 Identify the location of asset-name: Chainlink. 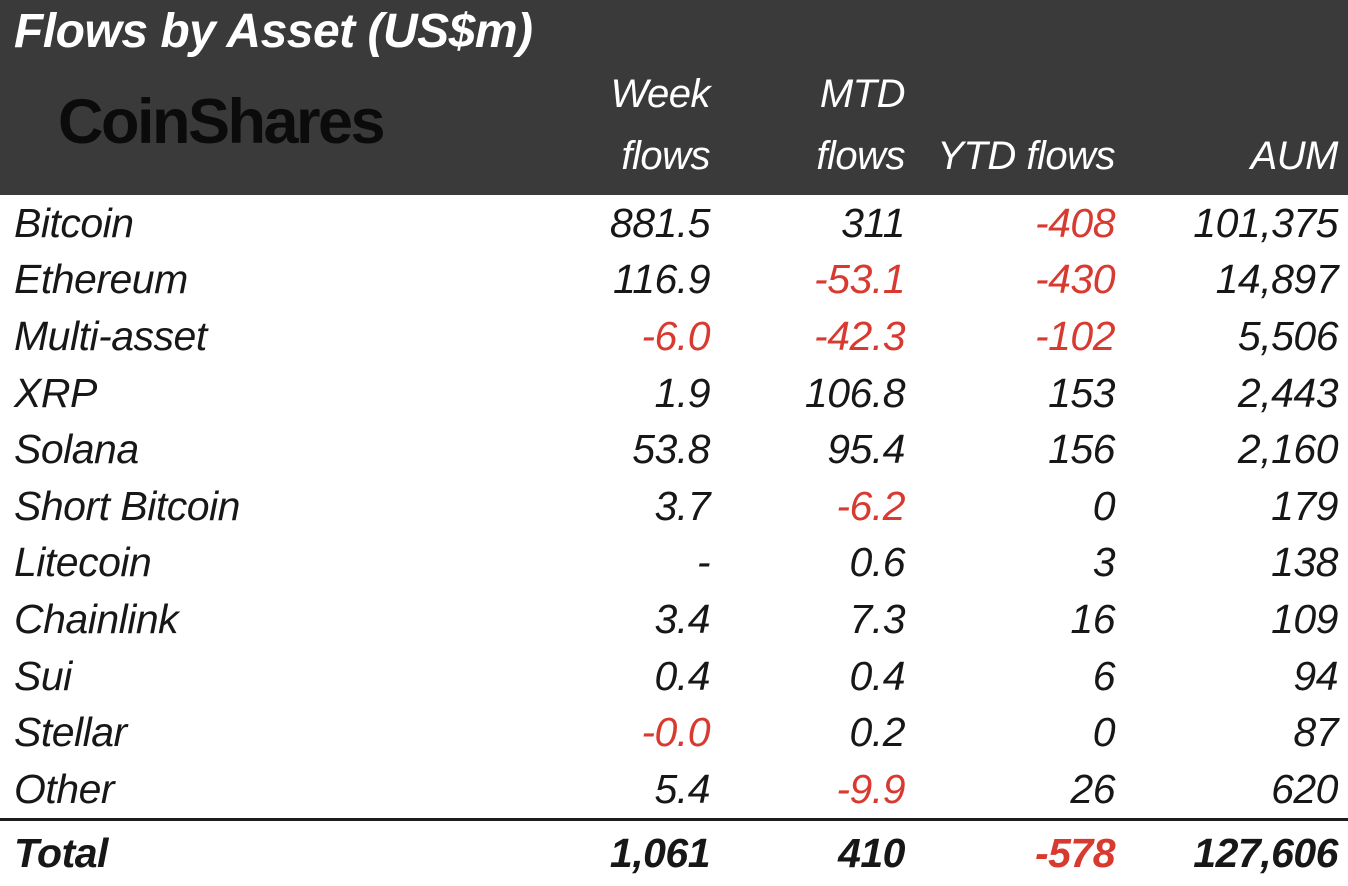
(96, 618).